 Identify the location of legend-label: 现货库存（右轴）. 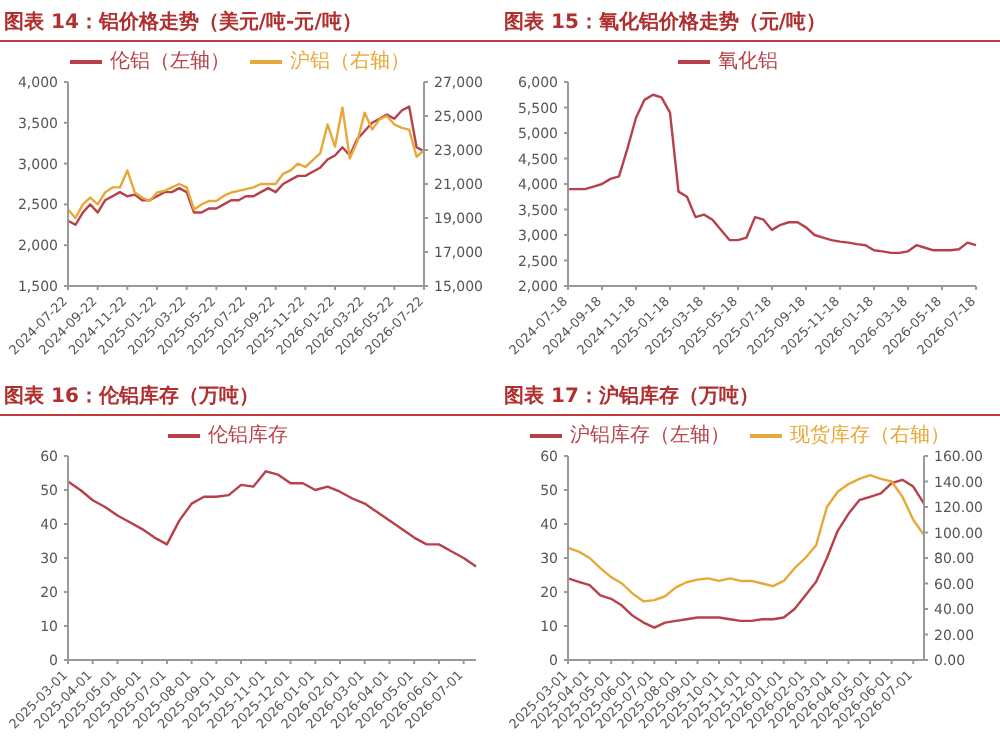
(870, 436).